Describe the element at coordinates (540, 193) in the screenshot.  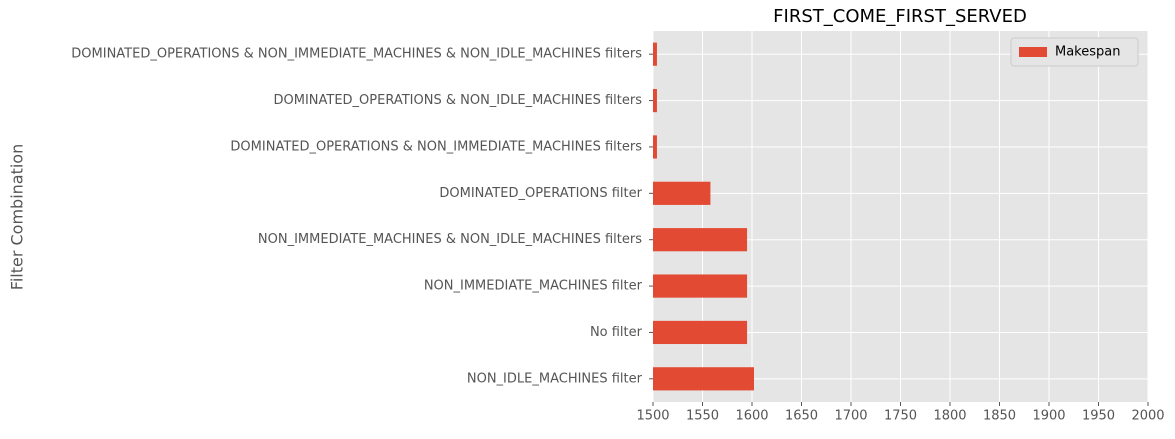
I see `y-tick-label: DOMINATED_OPERATIONS filter` at that location.